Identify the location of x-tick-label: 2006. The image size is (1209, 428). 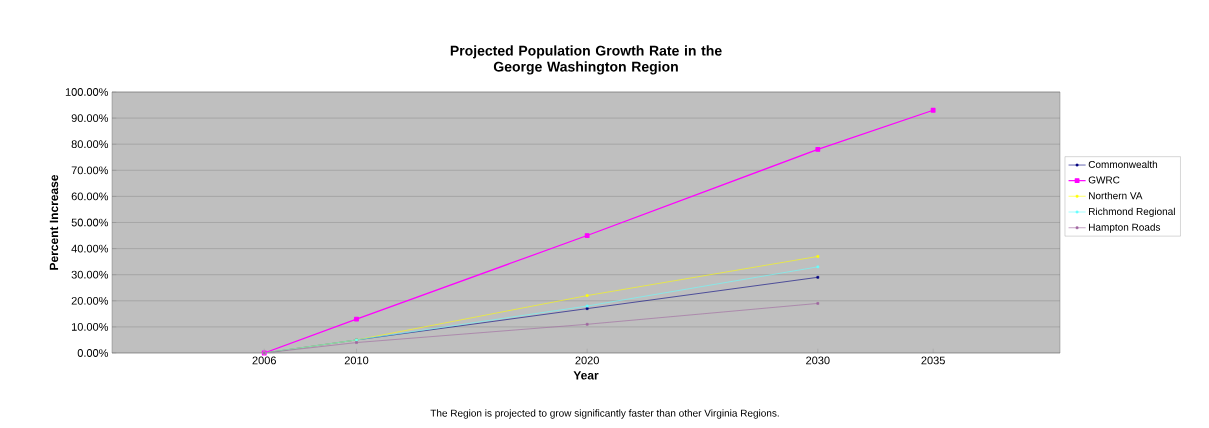
(264, 360).